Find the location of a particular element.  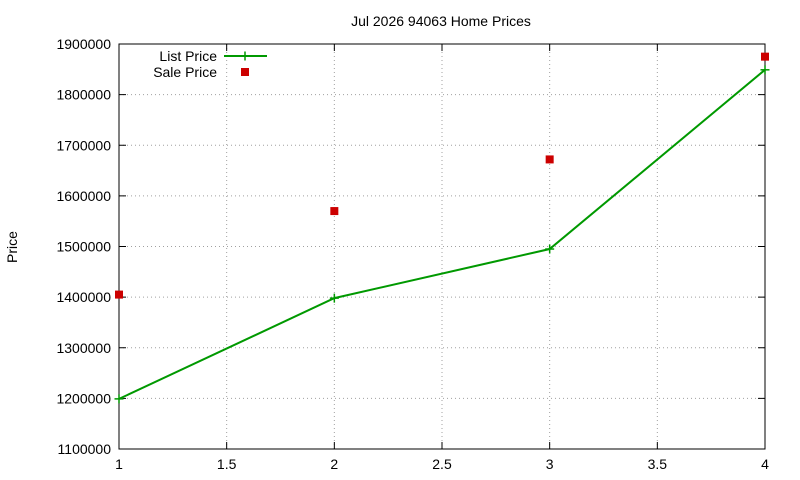

chart-title: Jul 2026 94063 Home Prices is located at coordinates (441, 21).